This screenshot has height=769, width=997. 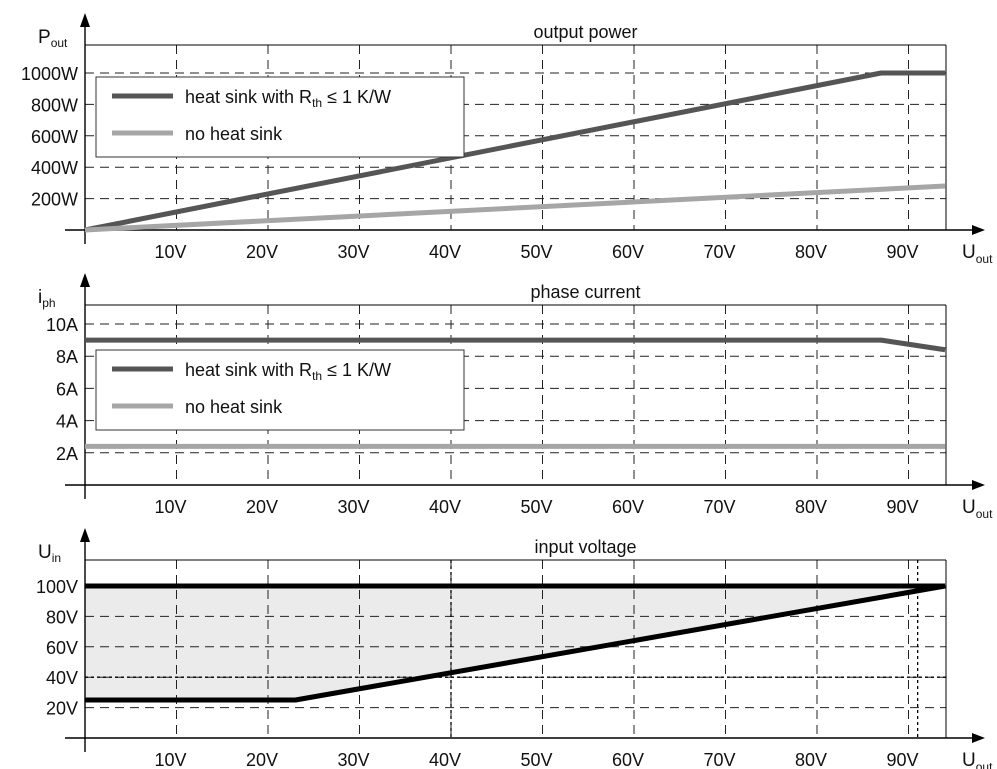 What do you see at coordinates (54, 137) in the screenshot?
I see `y-tick-label: 600W` at bounding box center [54, 137].